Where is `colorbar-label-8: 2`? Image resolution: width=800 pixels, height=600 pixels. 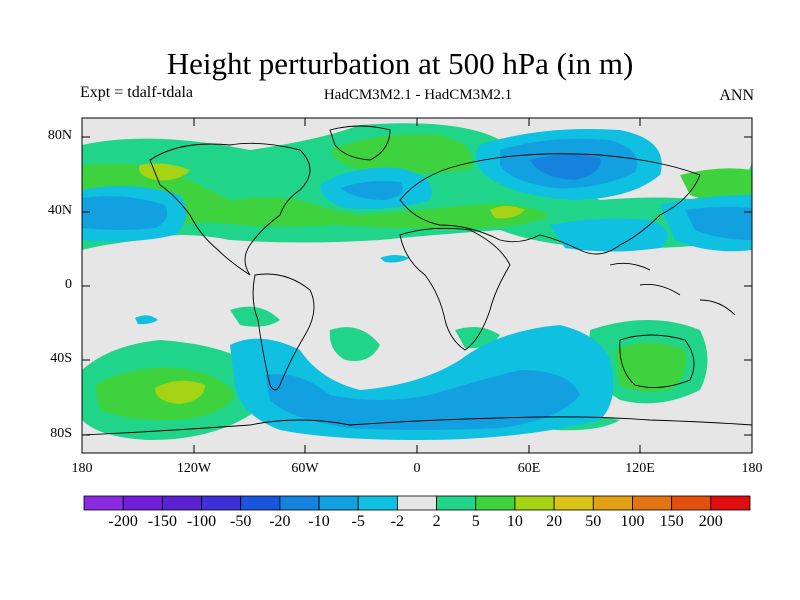
colorbar-label-8: 2 is located at coordinates (436, 521).